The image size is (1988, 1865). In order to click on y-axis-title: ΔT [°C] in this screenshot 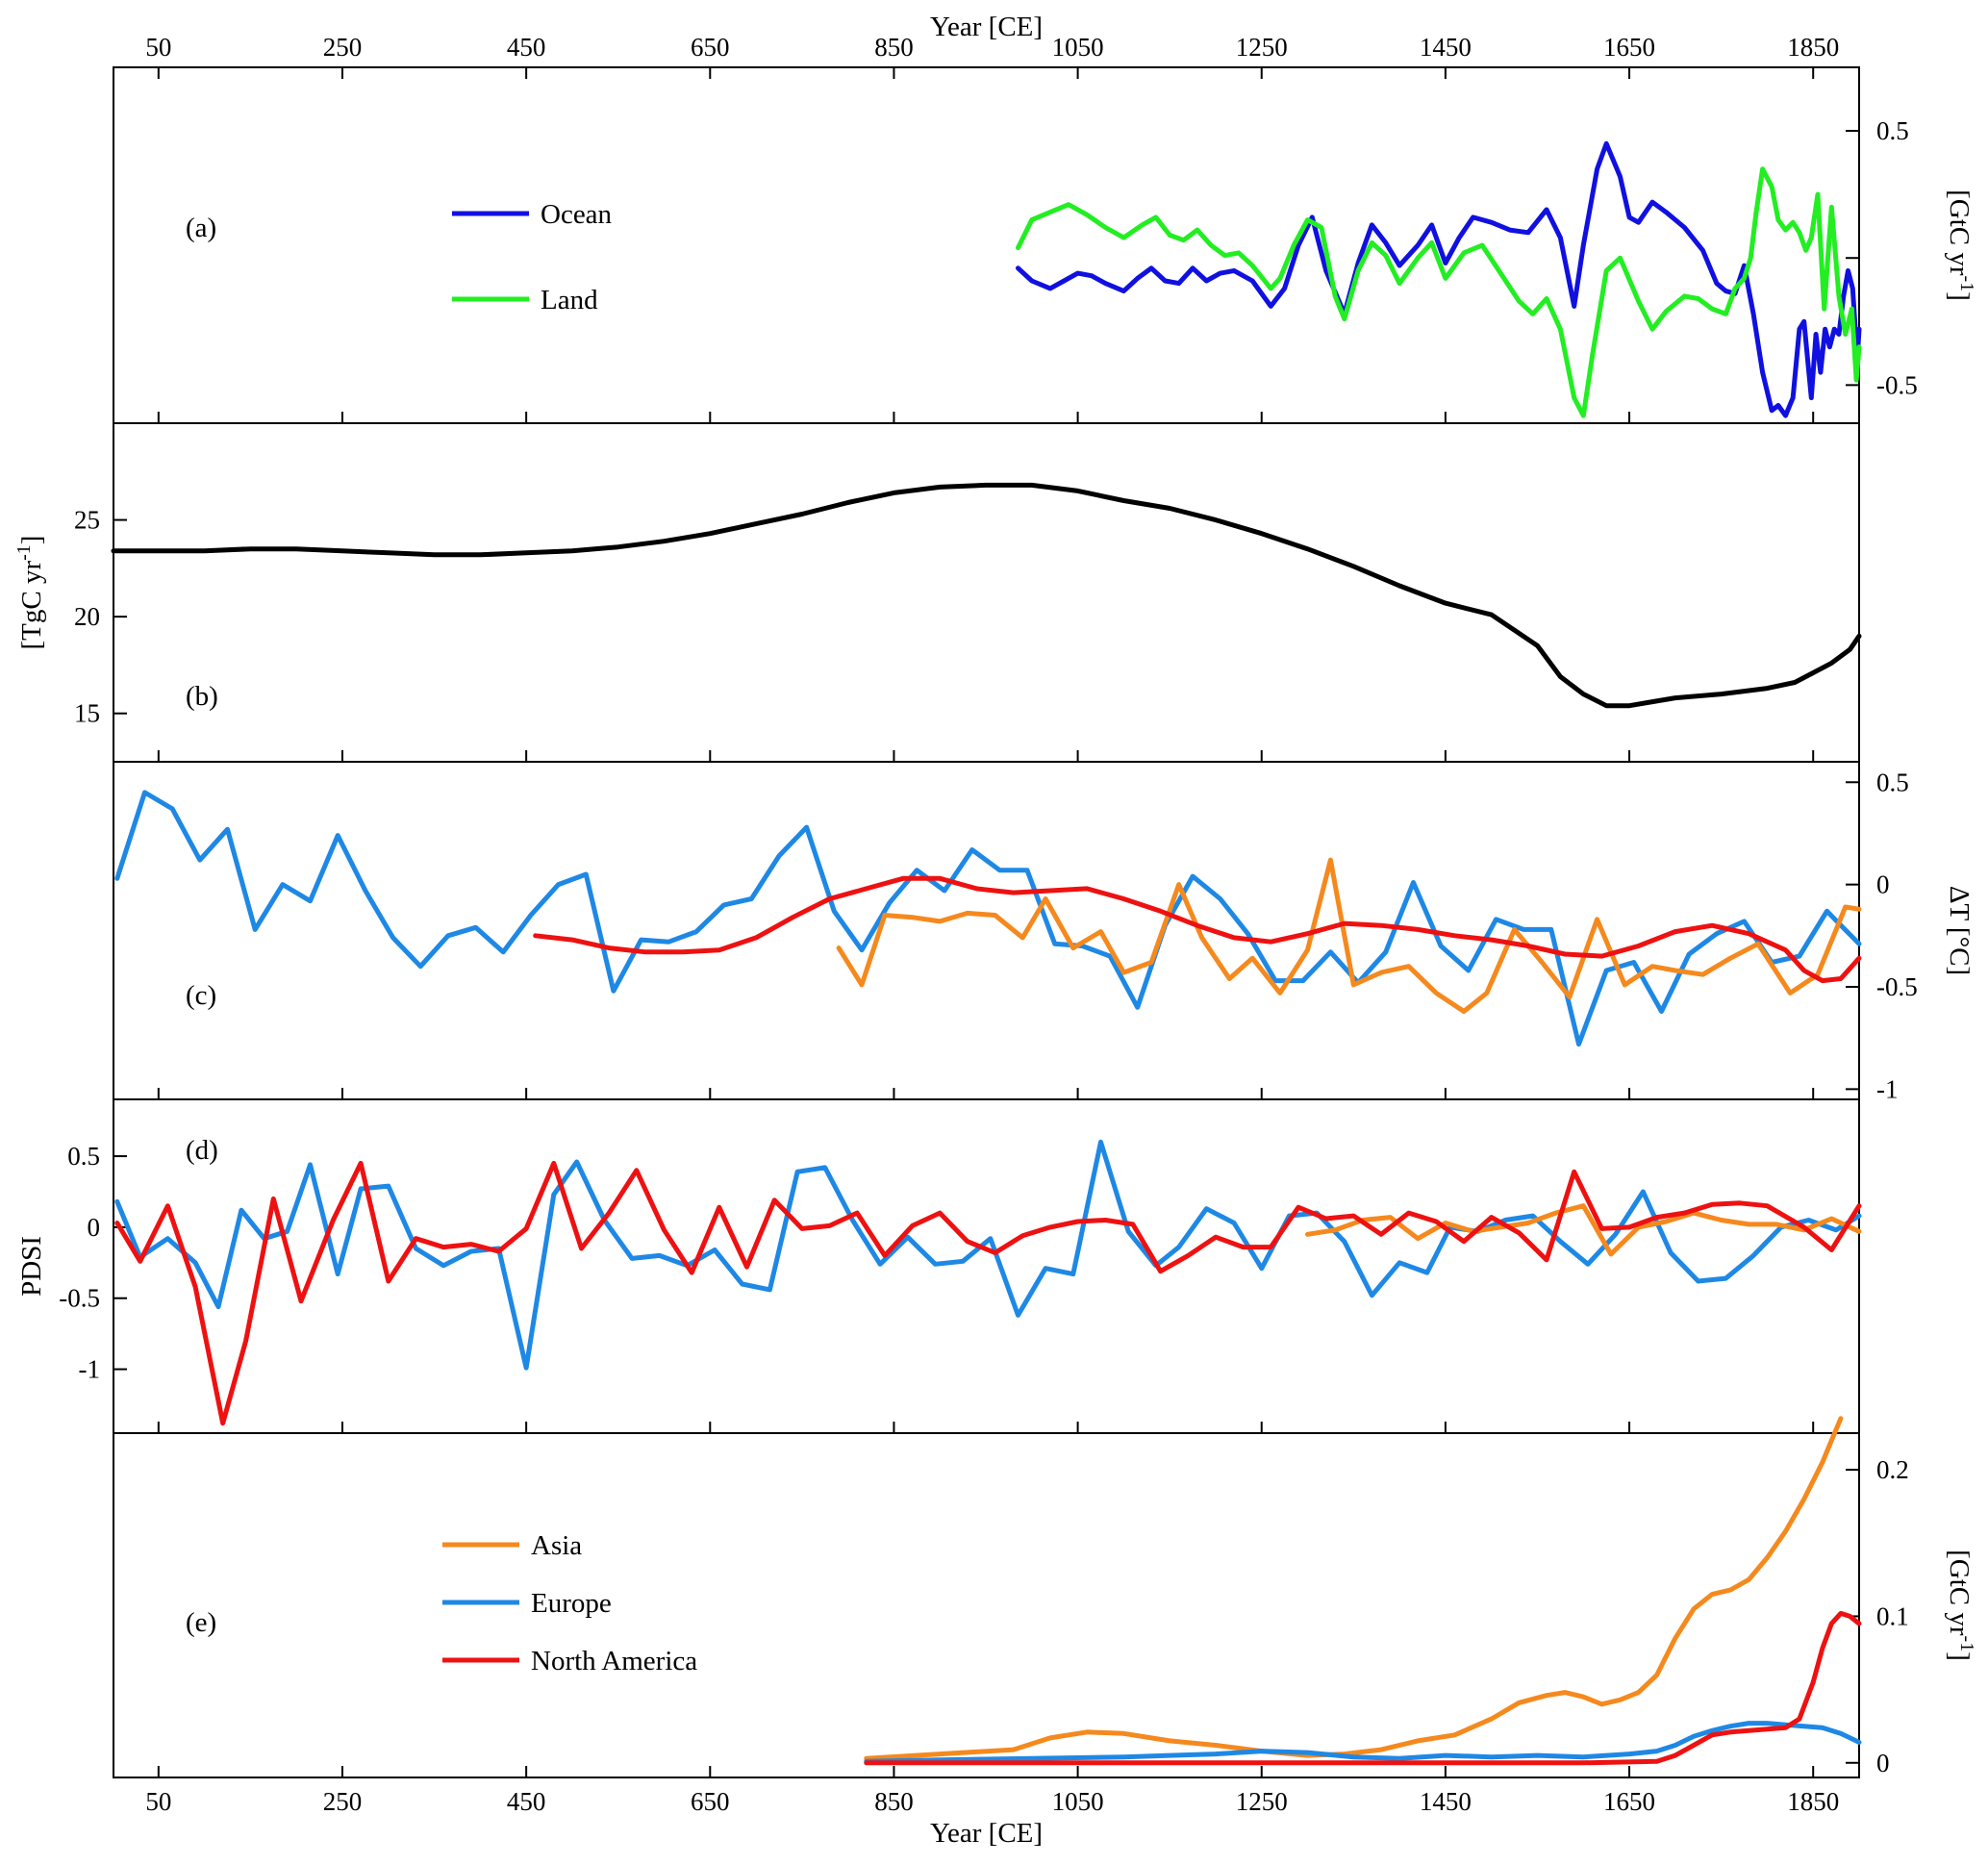, I will do `click(1959, 930)`.